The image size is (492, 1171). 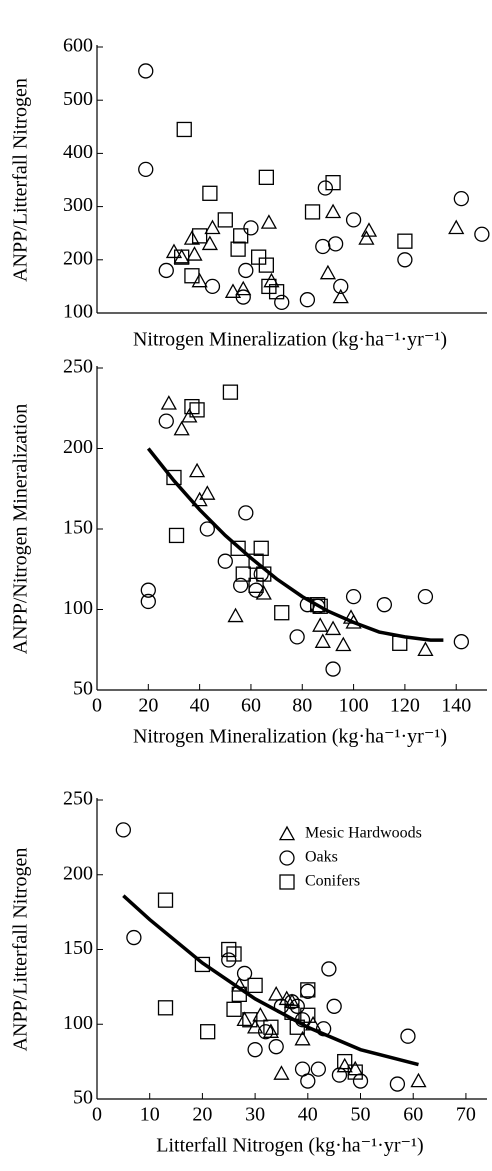 I want to click on x-axis-title: Nitrogen Mineralization (kg·ha⁻¹·yr⁻¹), so click(x=290, y=340).